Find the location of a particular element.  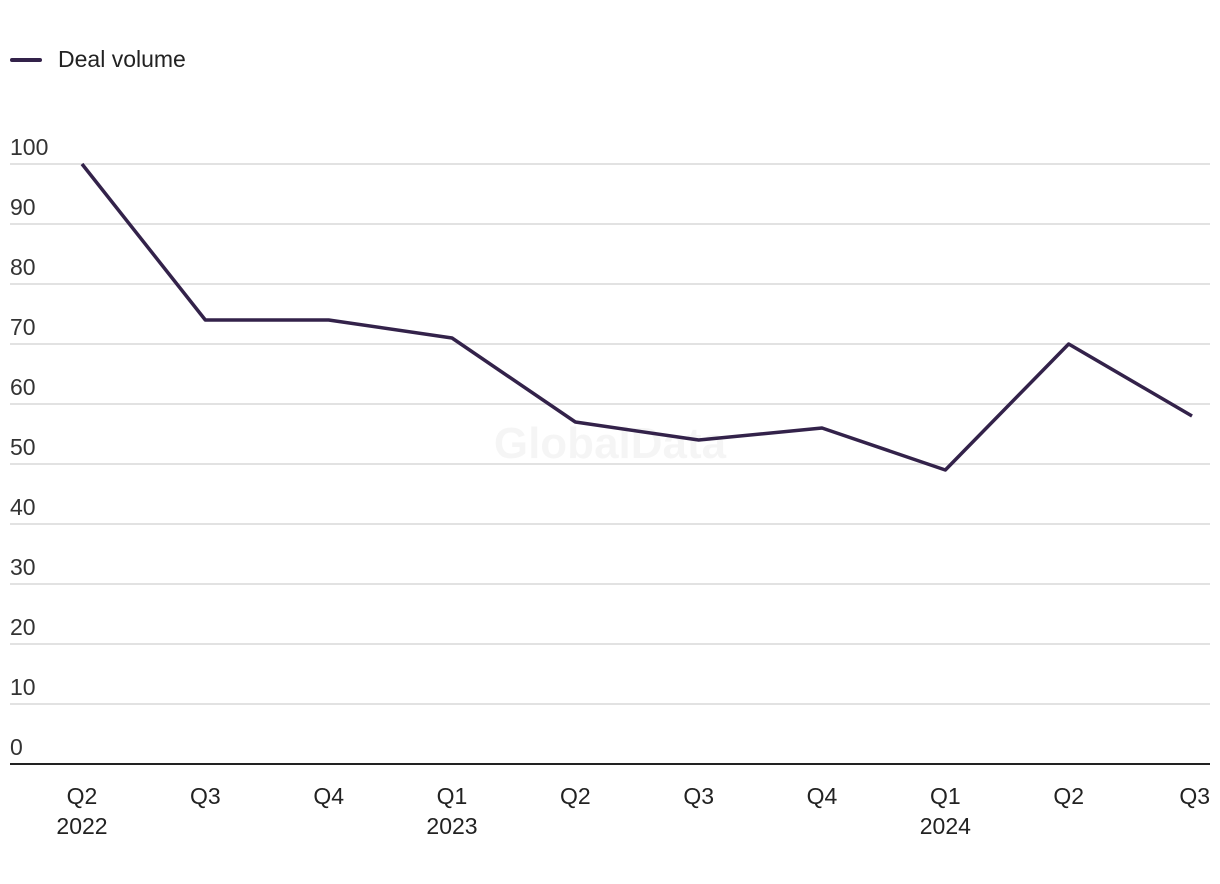

x-tick-year-0: 2022 is located at coordinates (81, 826).